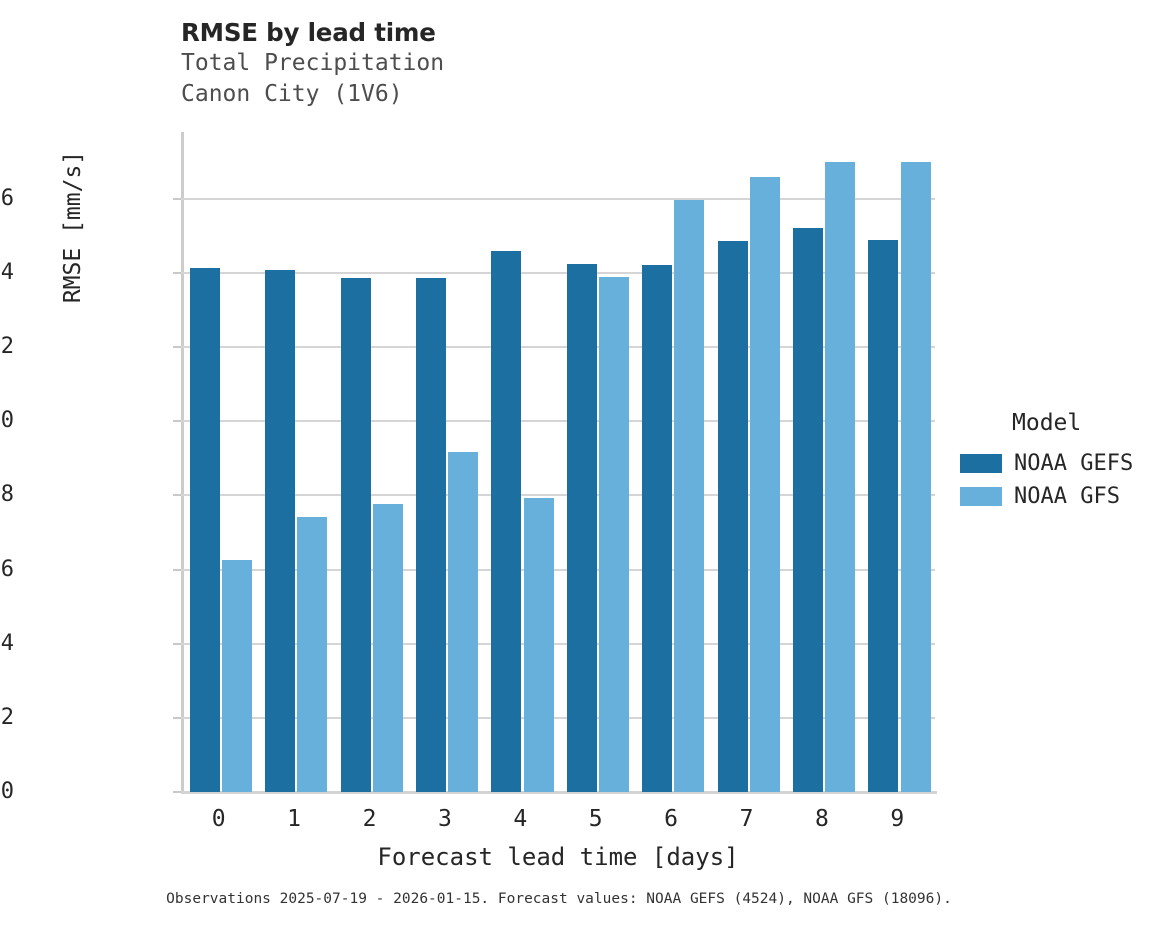  Describe the element at coordinates (7, 198) in the screenshot. I see `y-tick-label: 0.00016` at that location.